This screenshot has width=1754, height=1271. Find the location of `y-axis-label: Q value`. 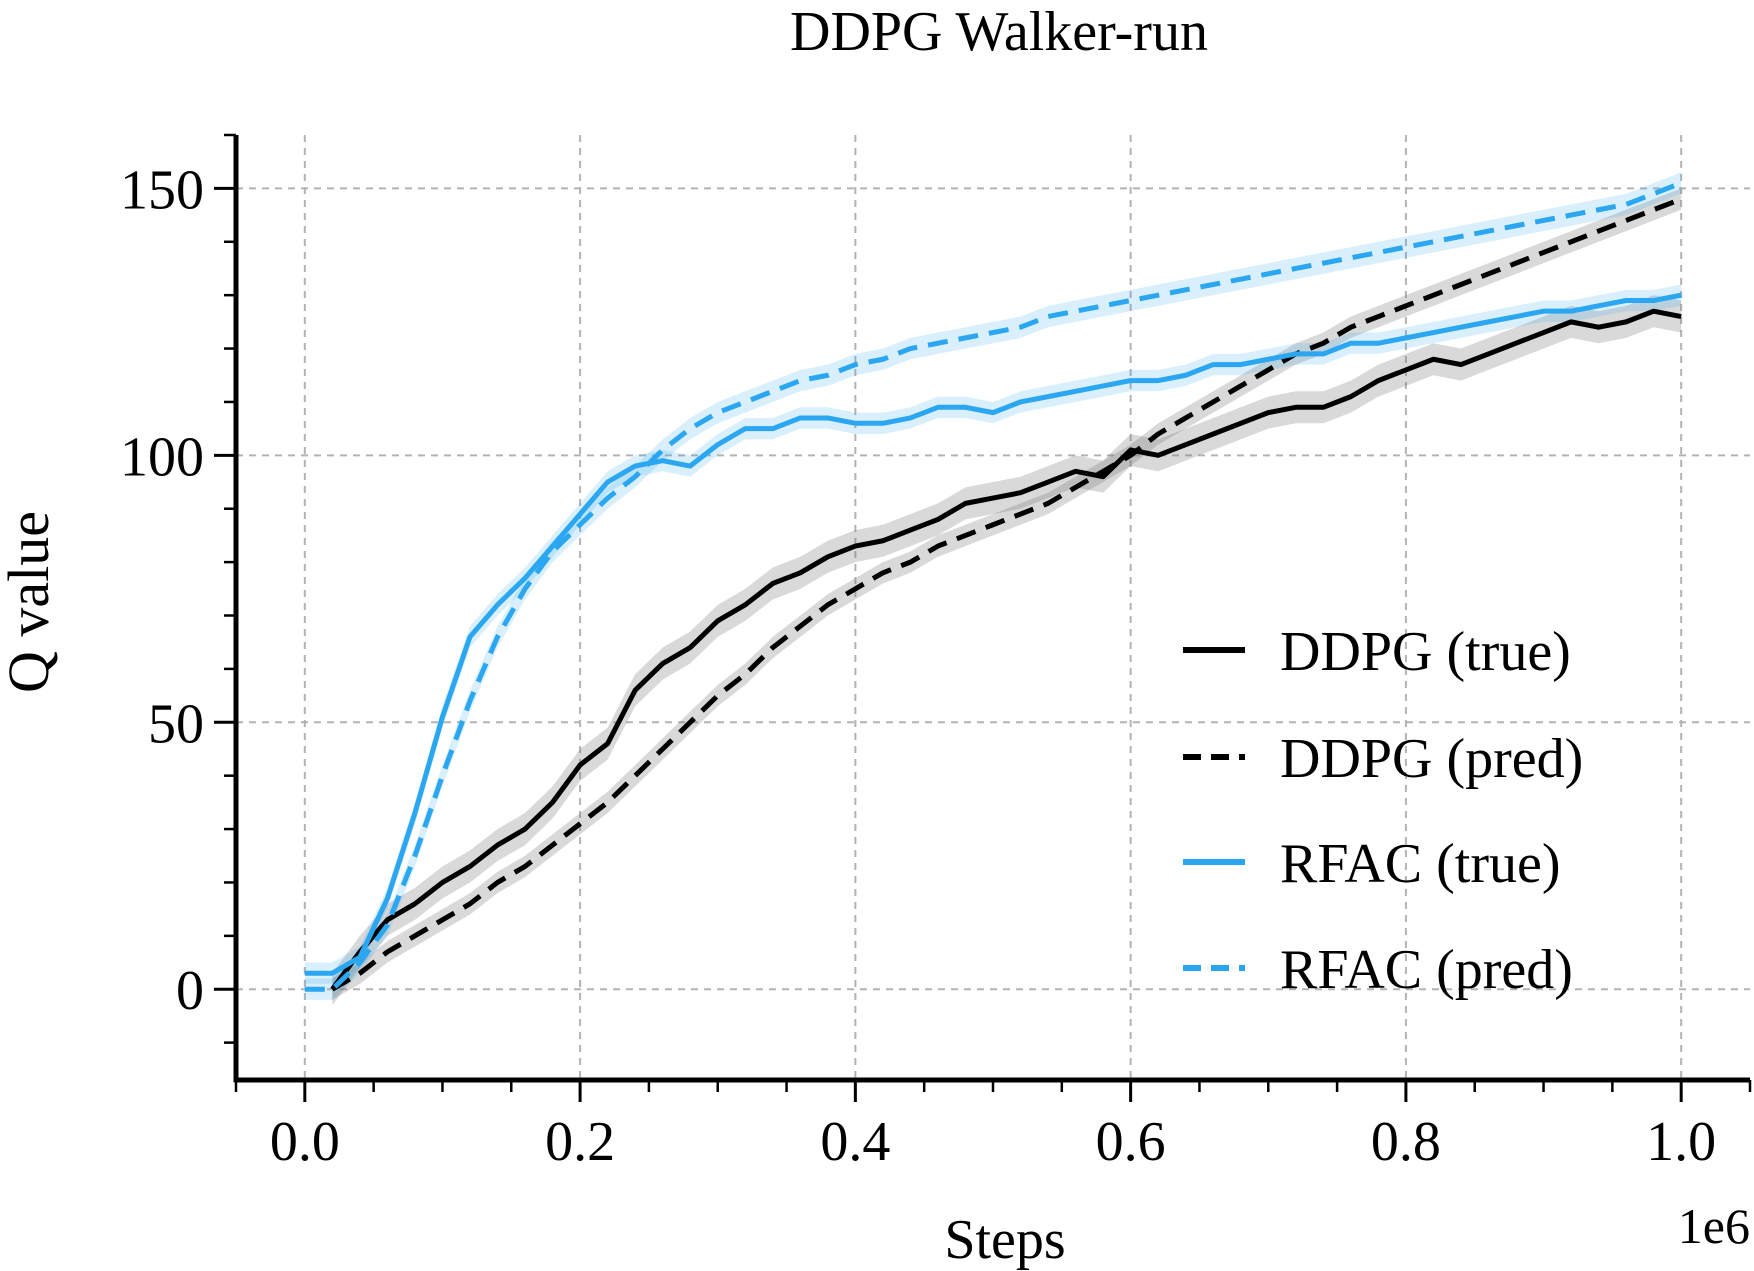

y-axis-label: Q value is located at coordinates (30, 602).